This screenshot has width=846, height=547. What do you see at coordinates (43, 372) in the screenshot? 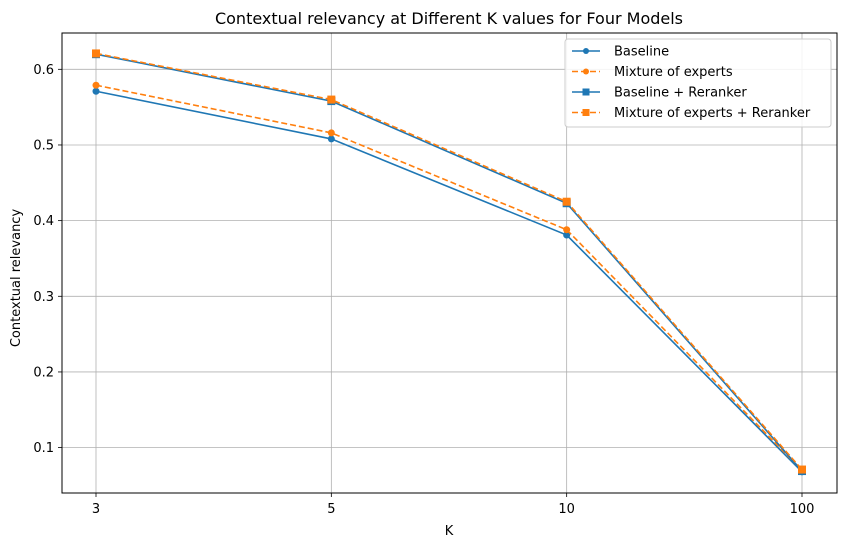
I see `y-tick-label: 0.2` at bounding box center [43, 372].